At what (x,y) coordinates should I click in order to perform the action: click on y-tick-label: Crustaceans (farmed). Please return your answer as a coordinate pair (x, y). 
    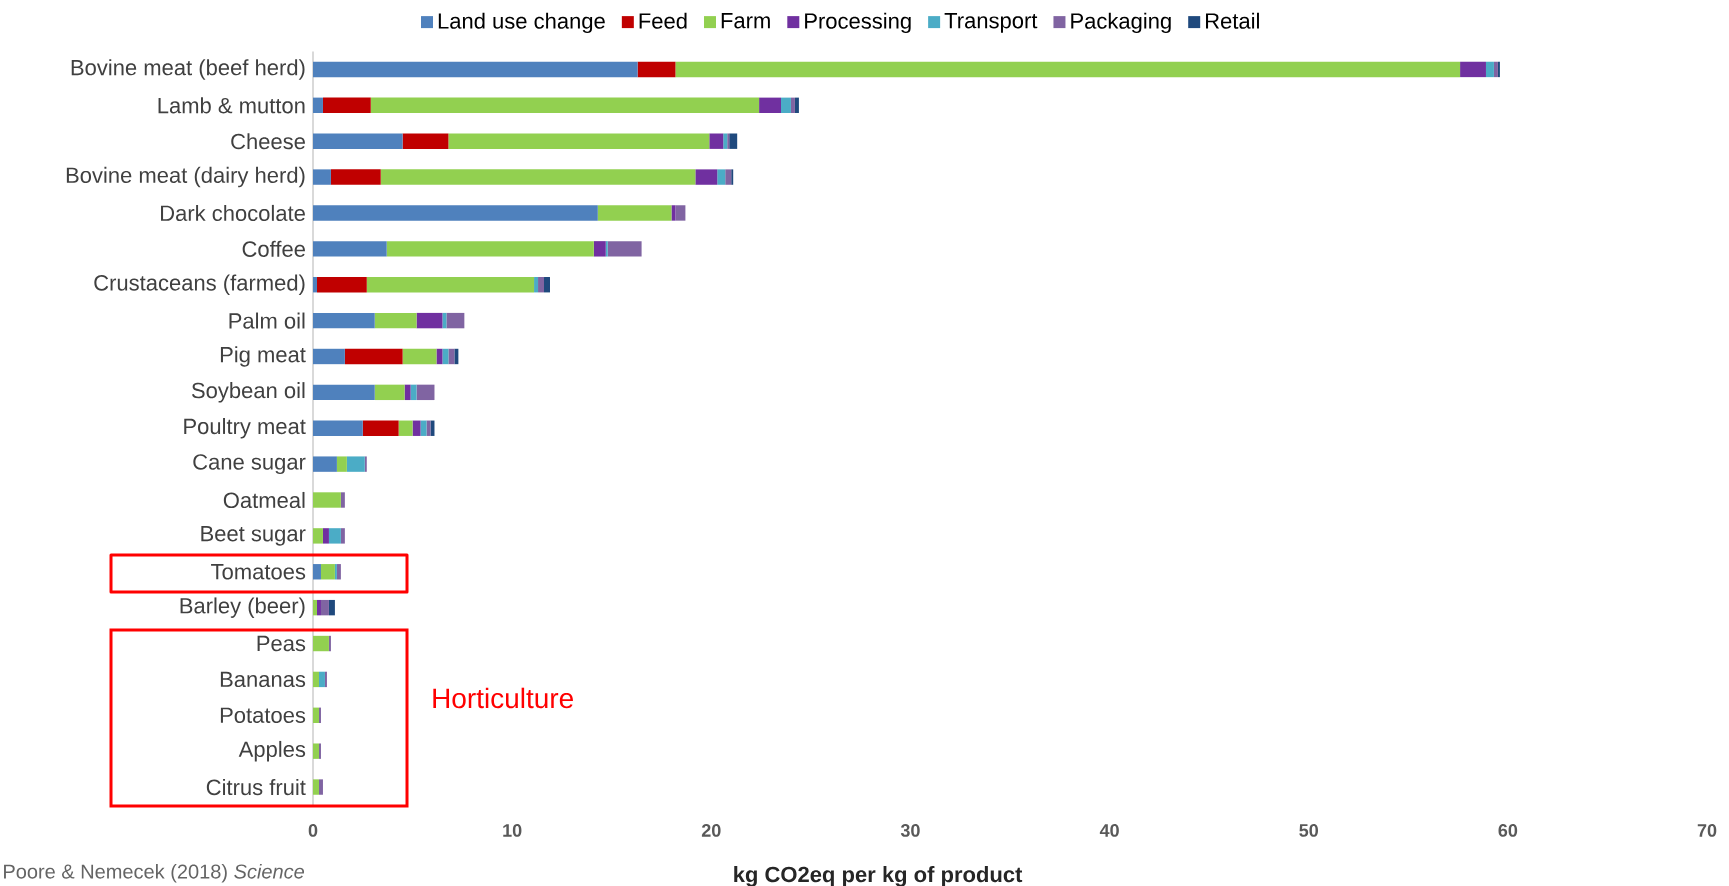
    Looking at the image, I should click on (199, 284).